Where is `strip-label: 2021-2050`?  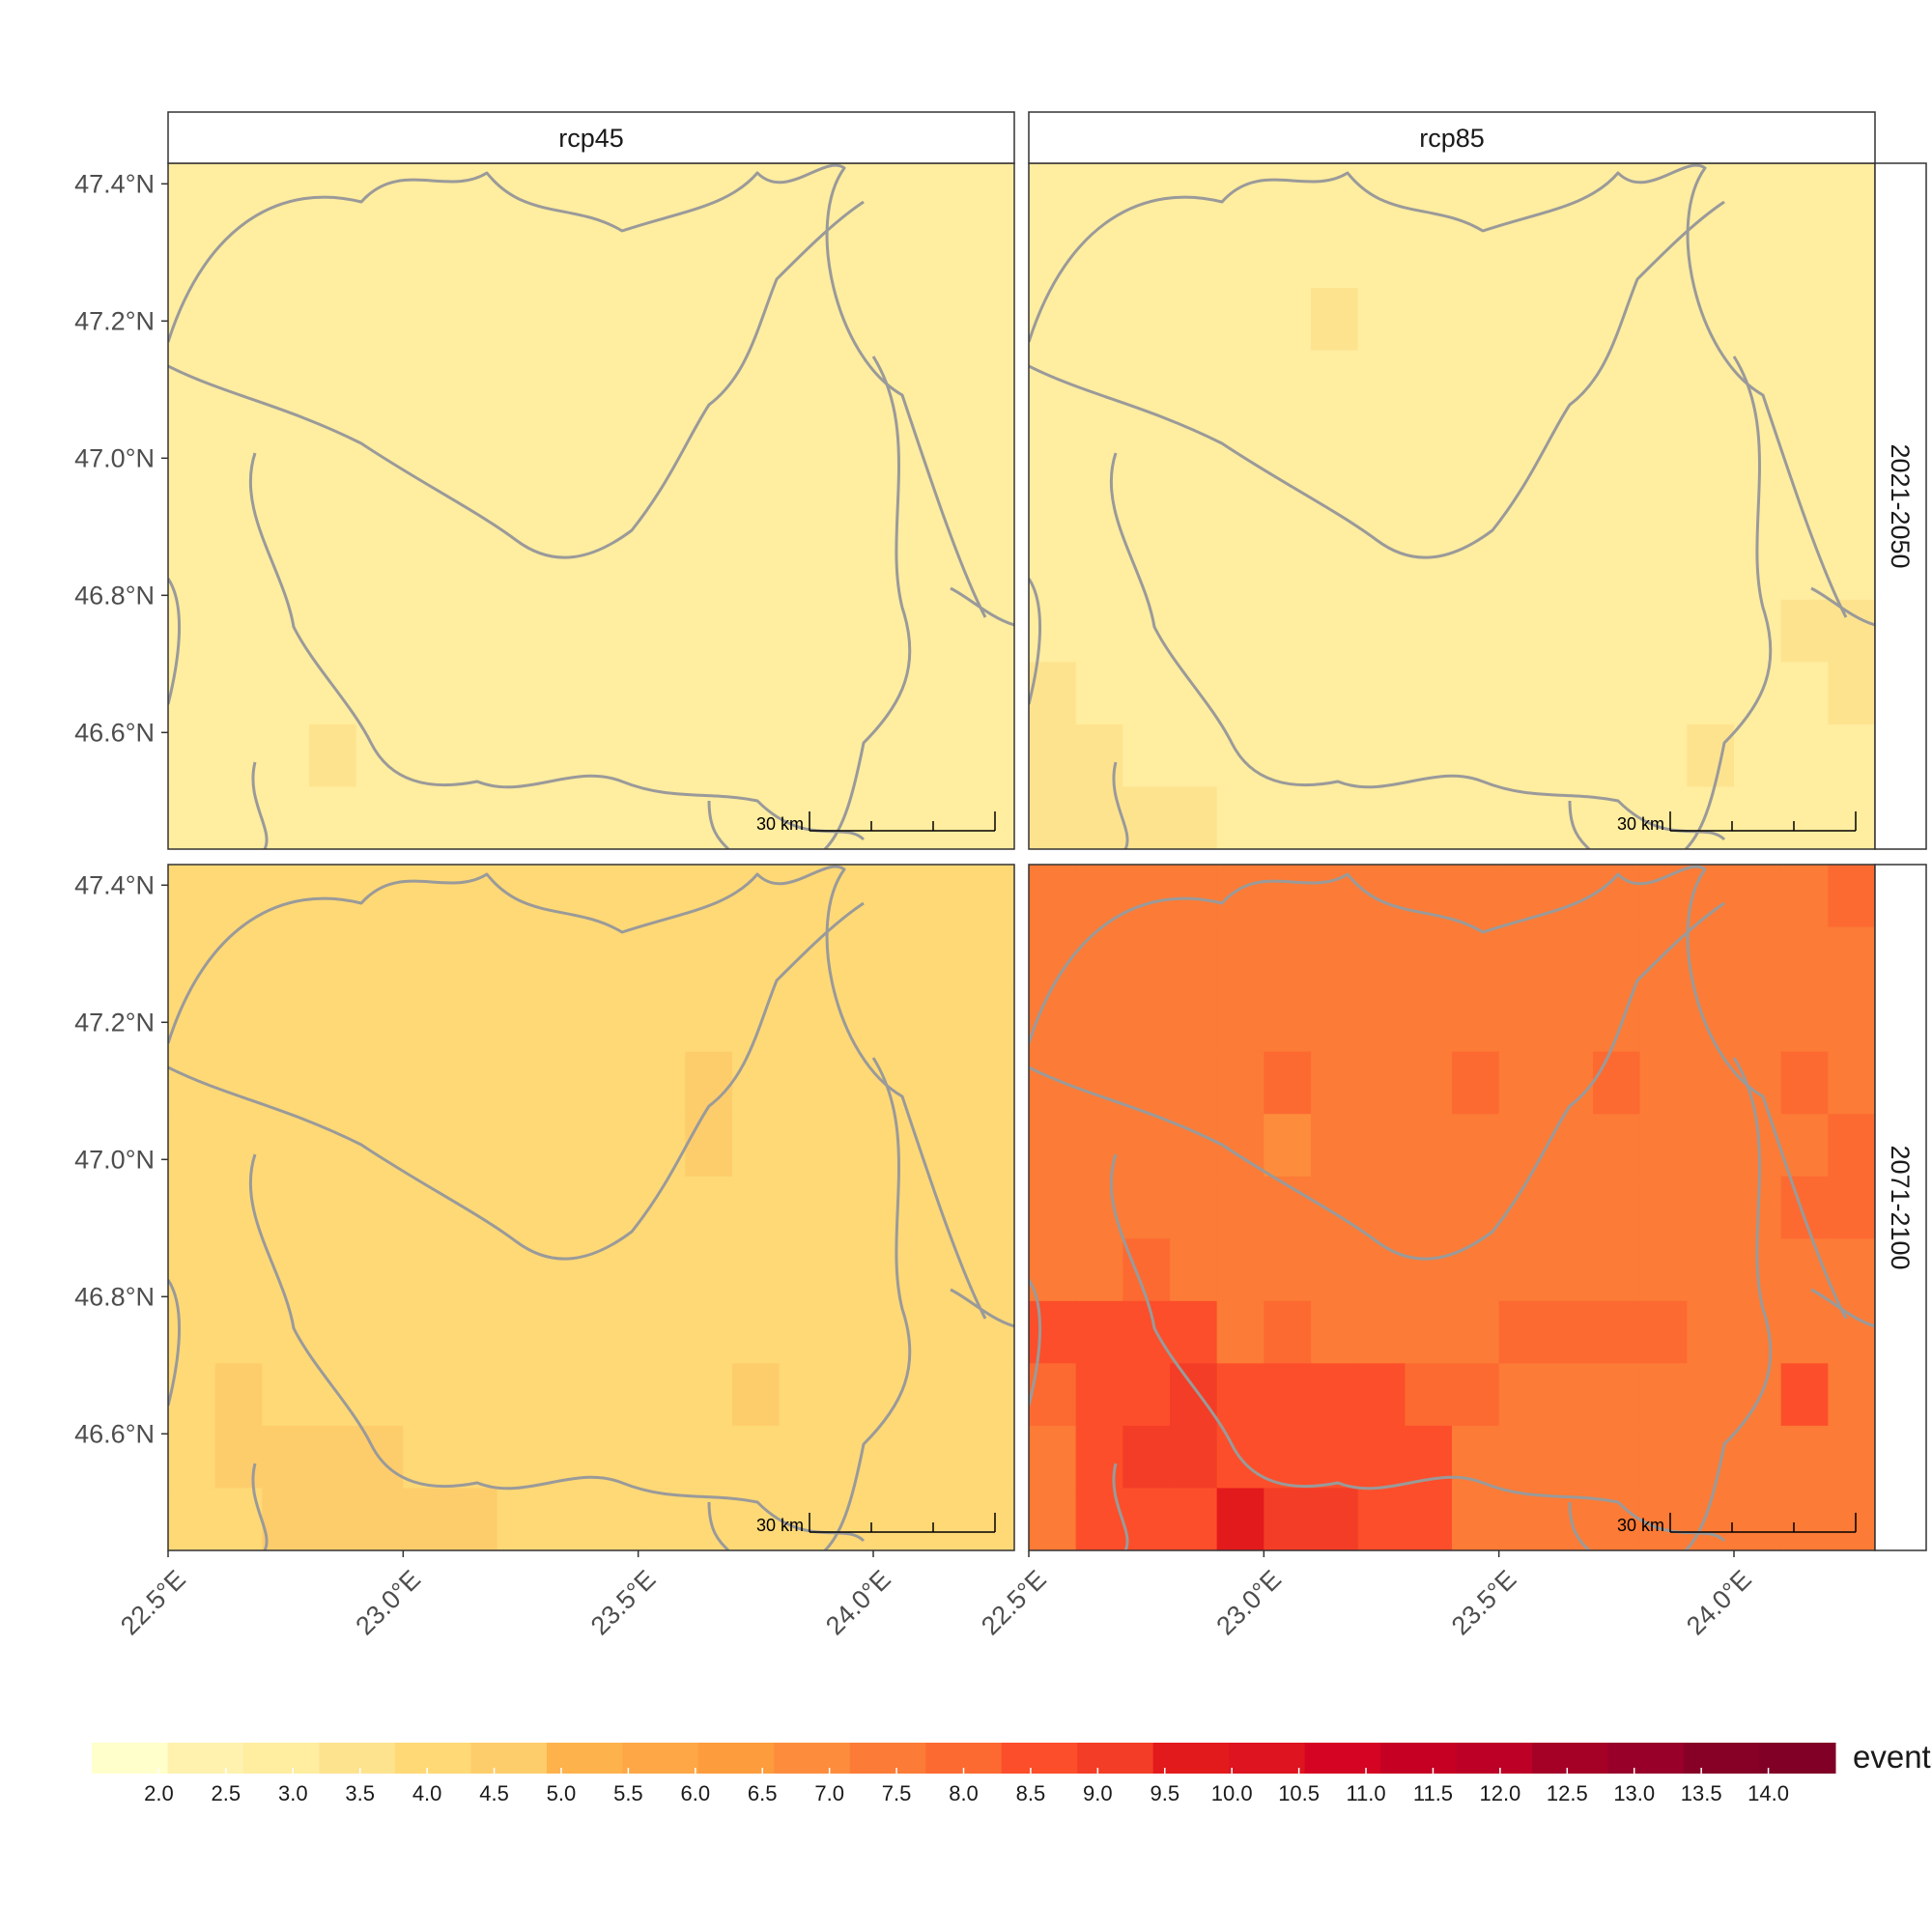 strip-label: 2021-2050 is located at coordinates (1900, 505).